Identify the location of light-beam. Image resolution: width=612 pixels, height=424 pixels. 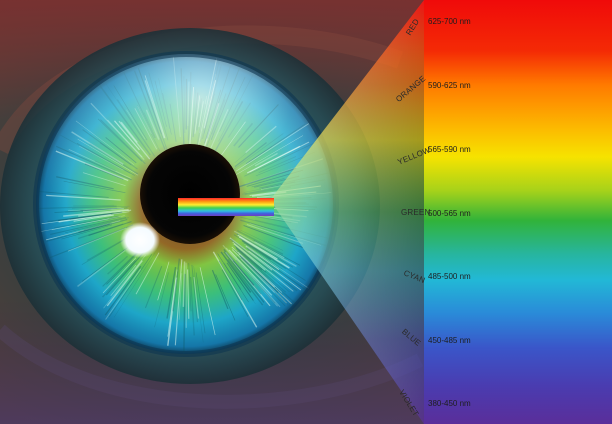
(226, 207).